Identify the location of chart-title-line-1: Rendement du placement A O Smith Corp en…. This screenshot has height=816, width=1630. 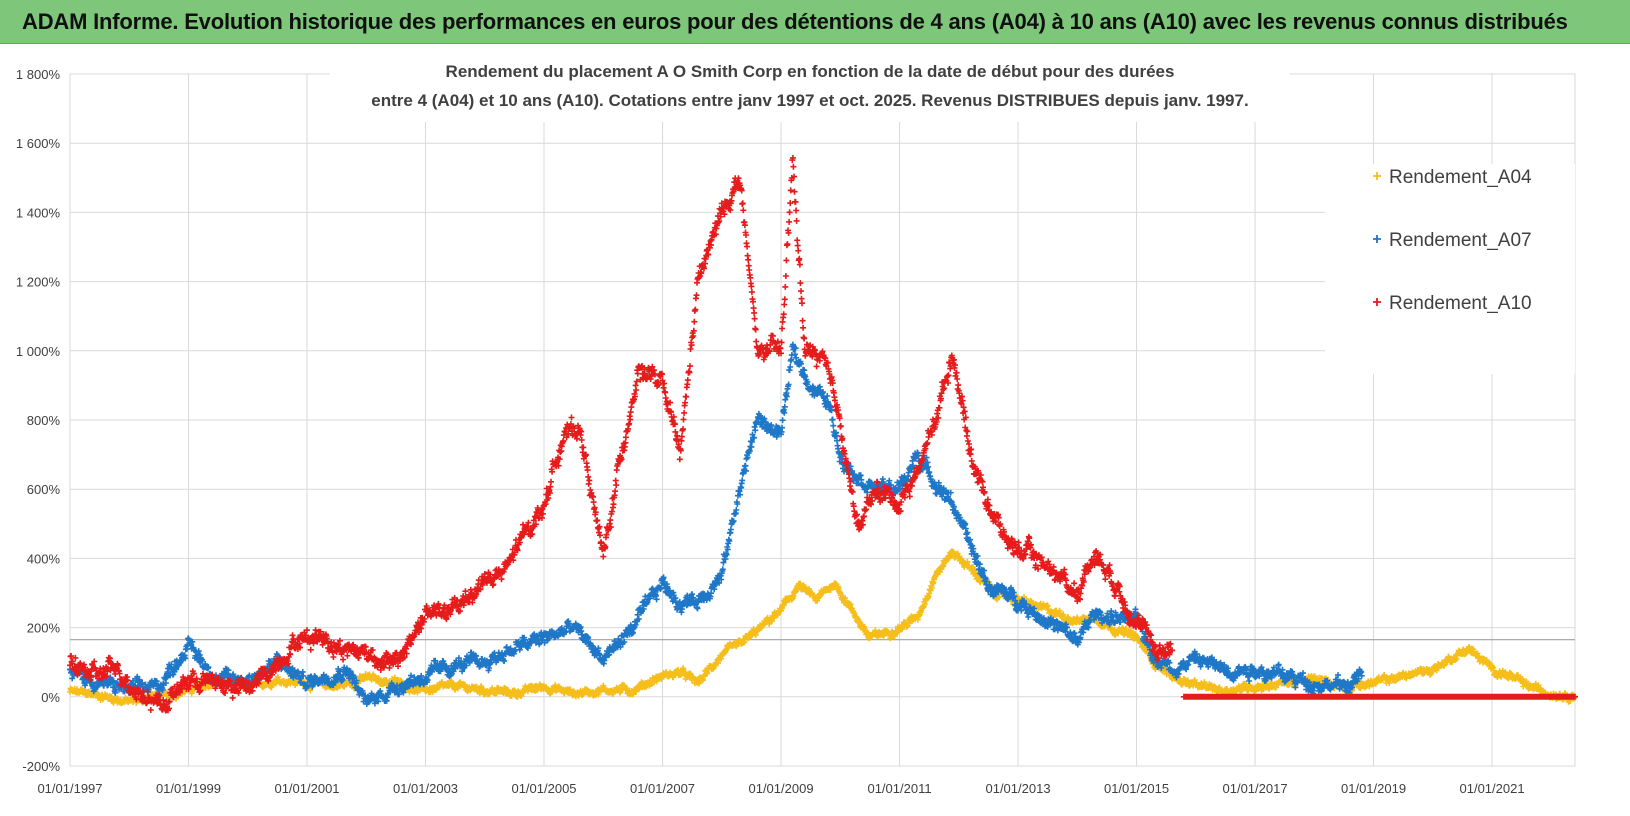
(810, 71).